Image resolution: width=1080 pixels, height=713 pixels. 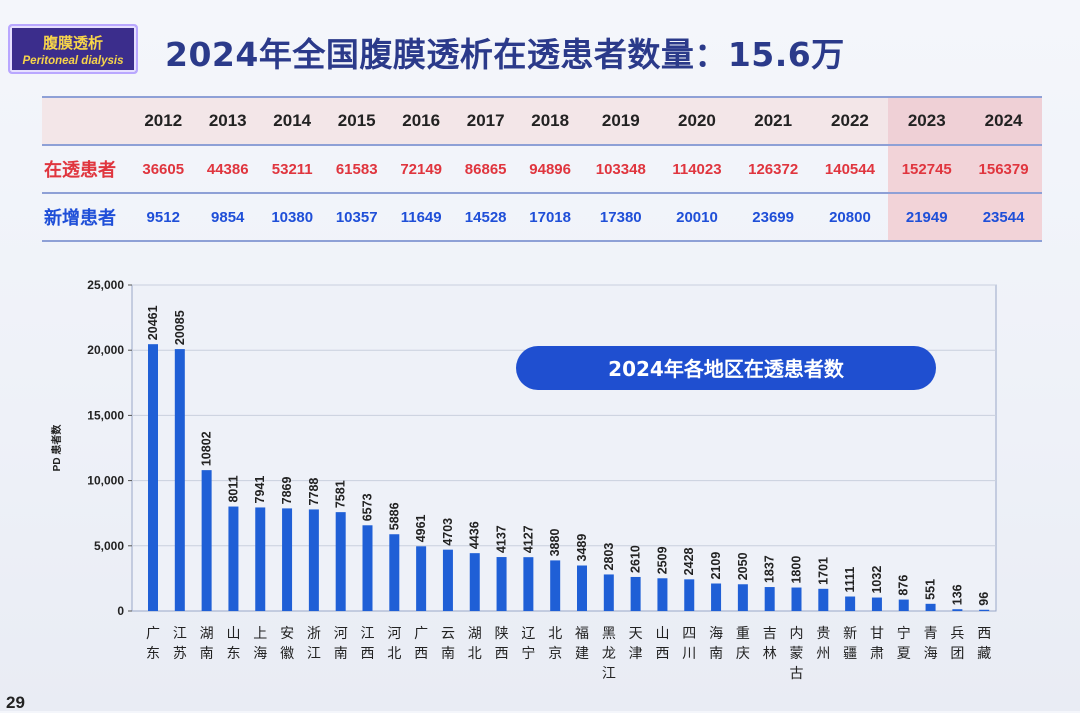 I want to click on bar-value-label: 3489, so click(x=582, y=548).